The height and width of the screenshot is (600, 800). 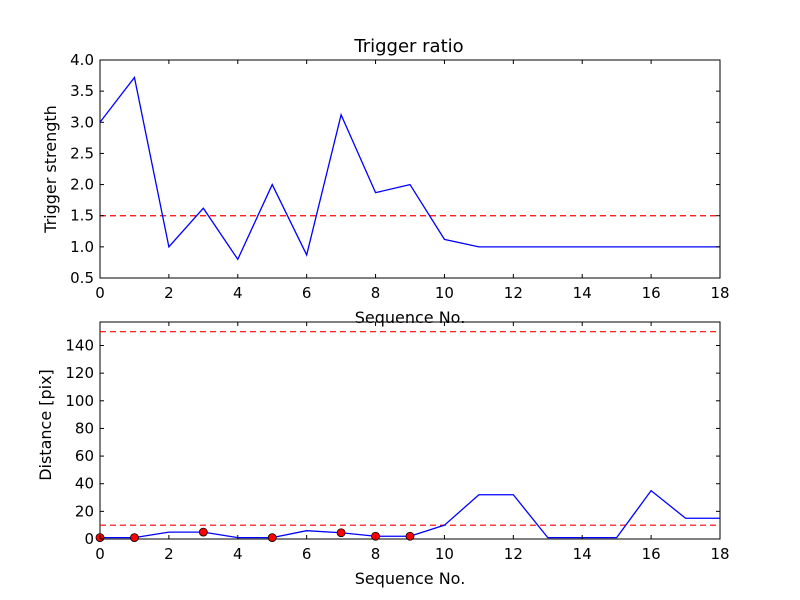 I want to click on y-tick-label: 3.0, so click(x=82, y=122).